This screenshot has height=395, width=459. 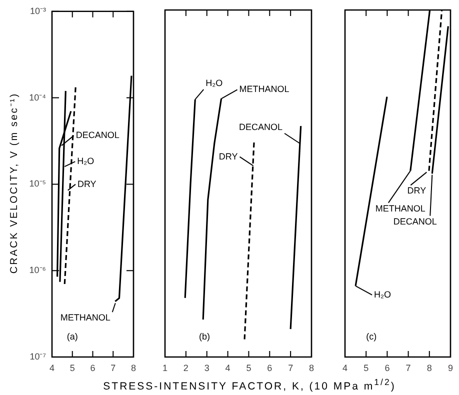 I want to click on annotation: (a), so click(x=72, y=336).